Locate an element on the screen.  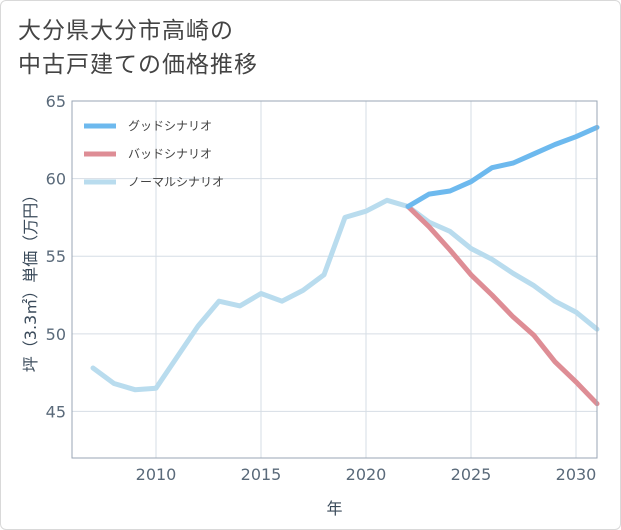
title-line-1: 大分県大分市高崎の is located at coordinates (126, 31).